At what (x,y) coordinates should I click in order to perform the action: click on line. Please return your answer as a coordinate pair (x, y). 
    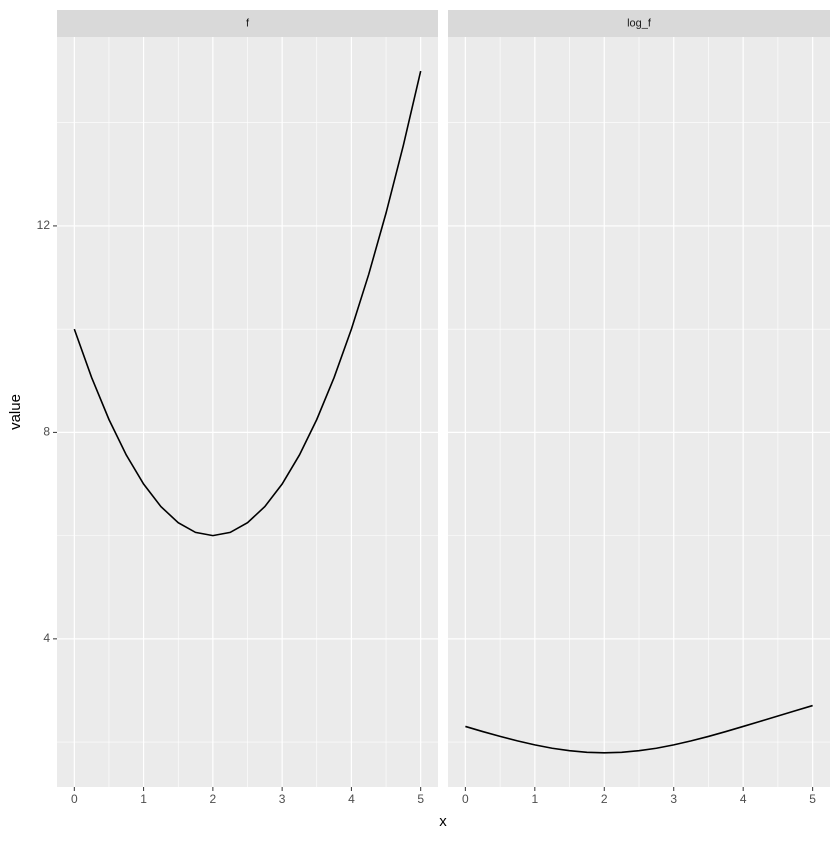
    Looking at the image, I should click on (639, 729).